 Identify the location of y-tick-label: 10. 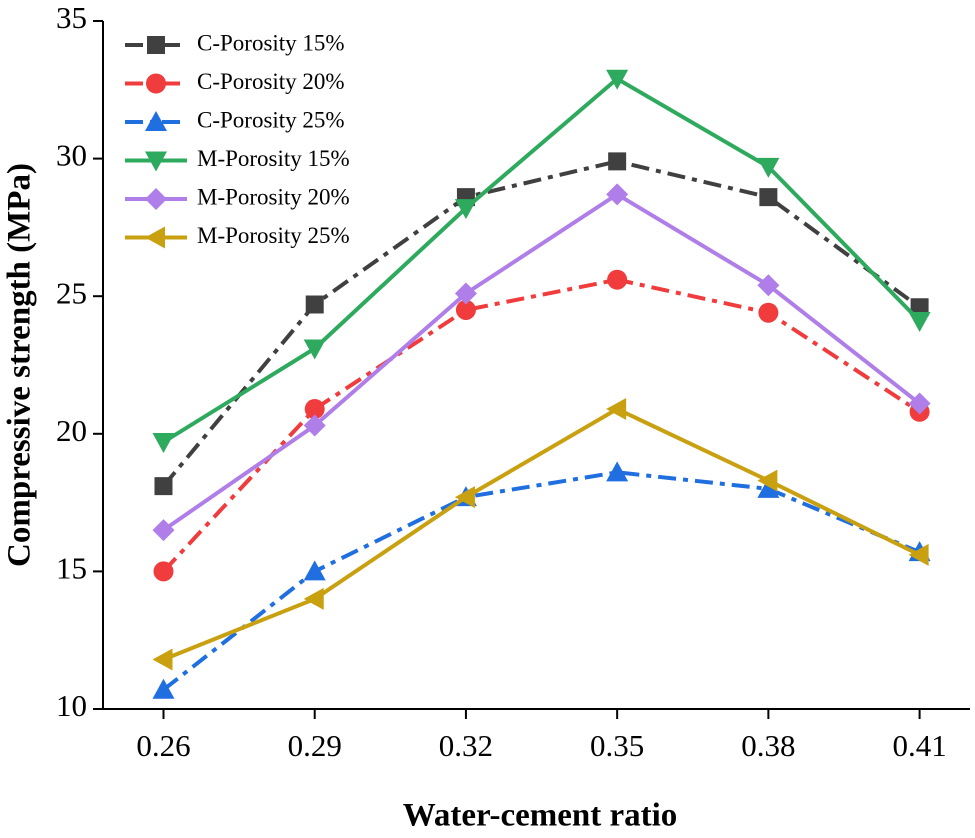
(71, 705).